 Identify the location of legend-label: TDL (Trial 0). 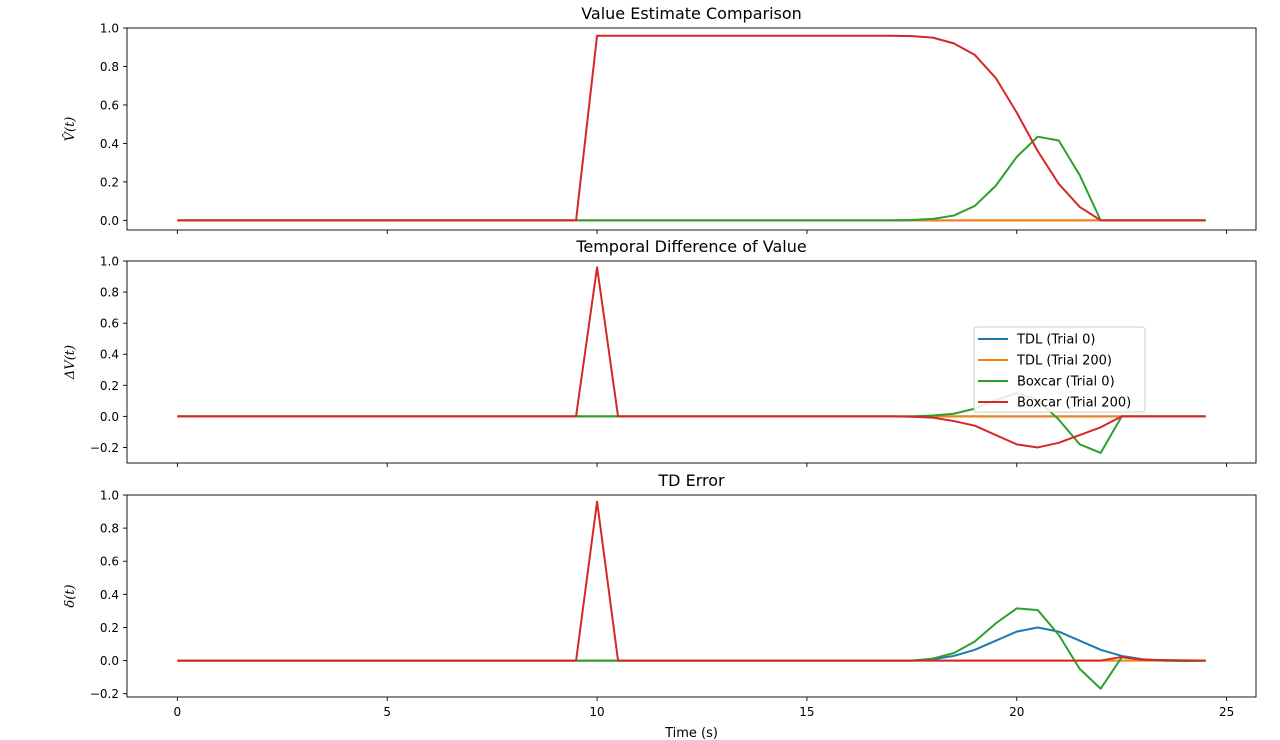
(1055, 340).